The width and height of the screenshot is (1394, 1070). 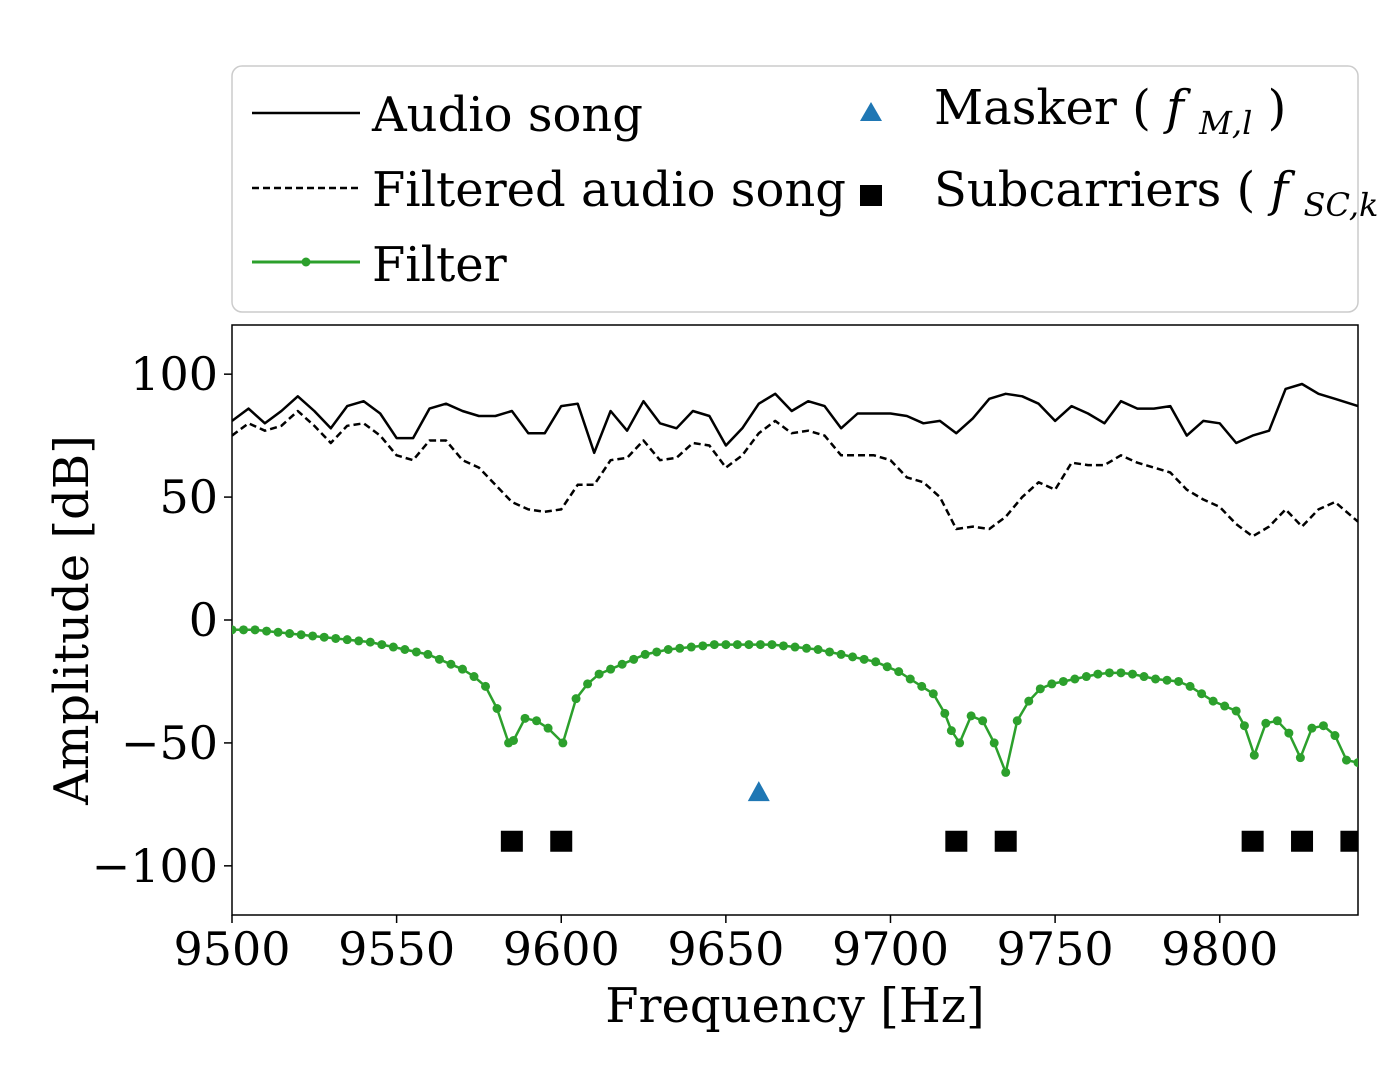 What do you see at coordinates (1225, 123) in the screenshot?
I see `legend-masker-math-sub: M,l` at bounding box center [1225, 123].